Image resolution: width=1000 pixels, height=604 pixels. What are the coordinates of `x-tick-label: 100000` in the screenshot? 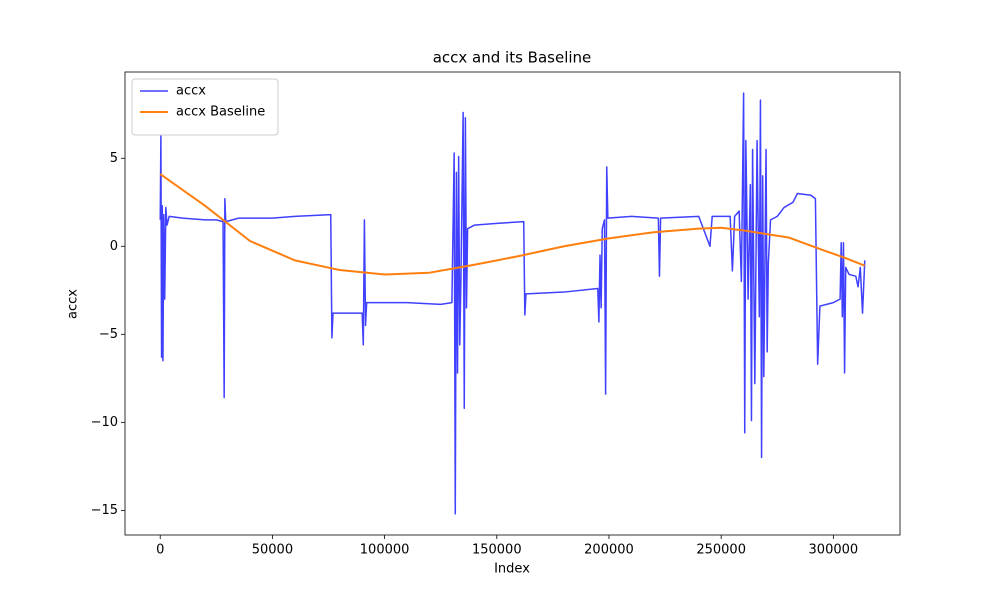 It's located at (385, 550).